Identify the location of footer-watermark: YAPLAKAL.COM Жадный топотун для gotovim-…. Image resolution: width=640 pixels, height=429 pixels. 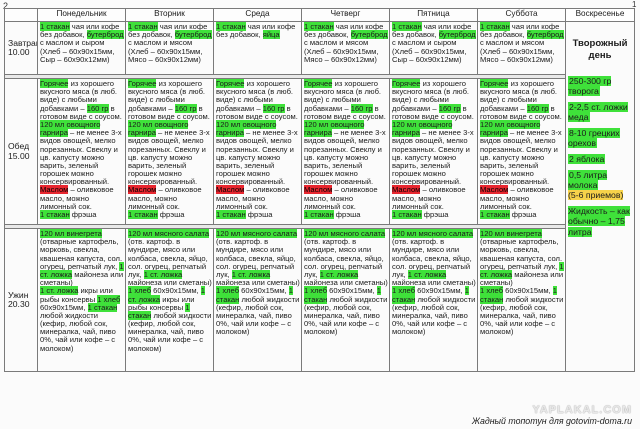
(320, 416).